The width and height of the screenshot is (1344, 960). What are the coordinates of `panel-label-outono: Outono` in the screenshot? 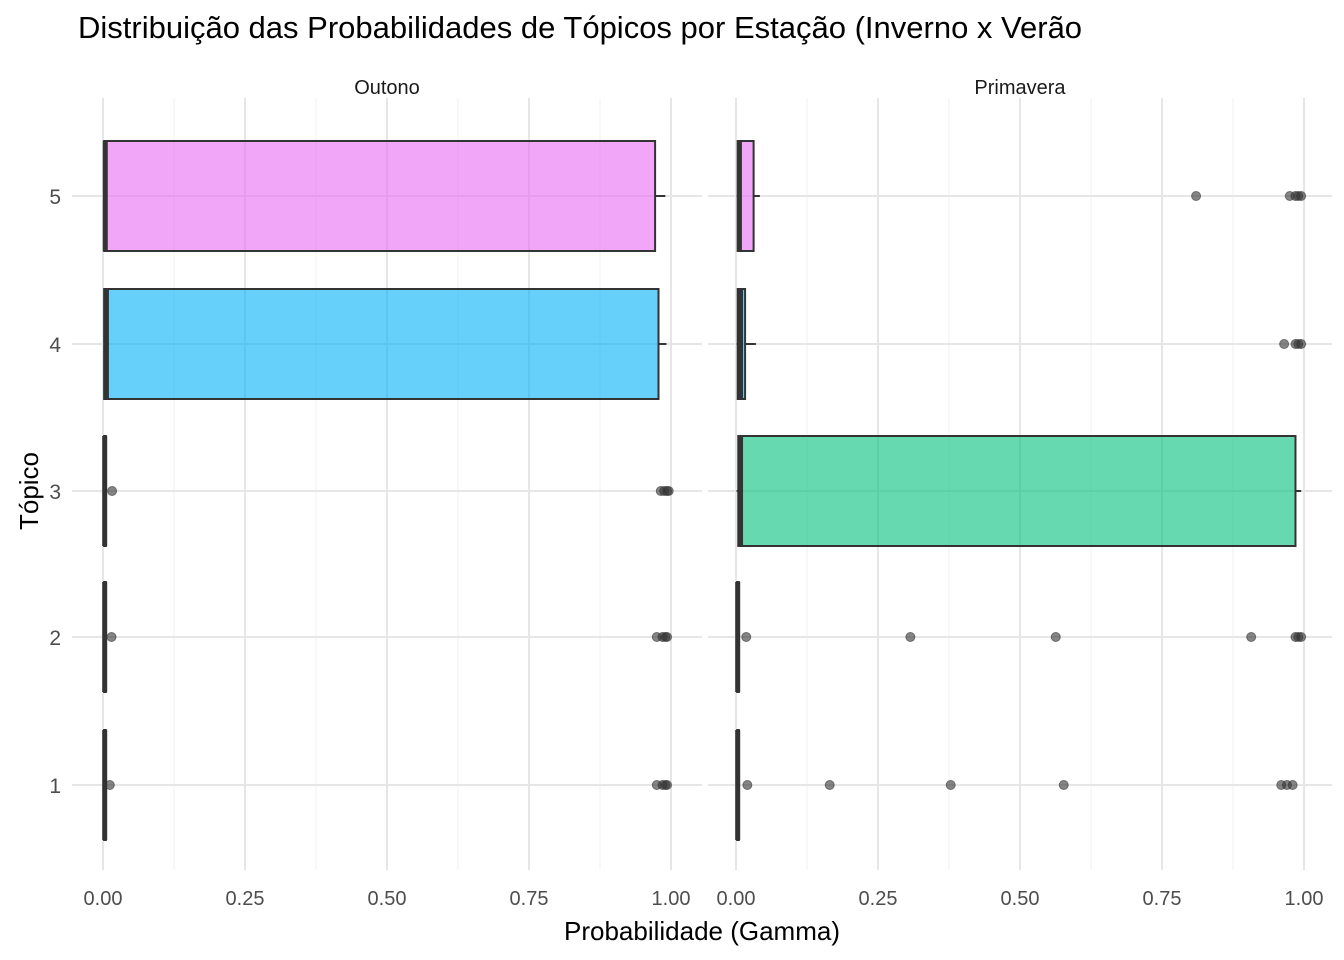 It's located at (387, 88).